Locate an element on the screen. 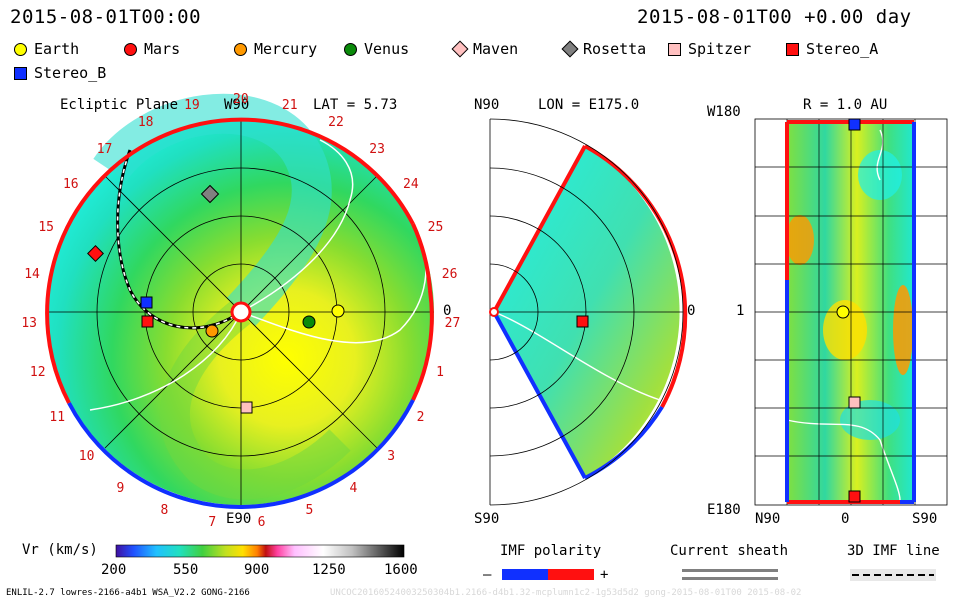  carrington-tick: 15 is located at coordinates (46, 228).